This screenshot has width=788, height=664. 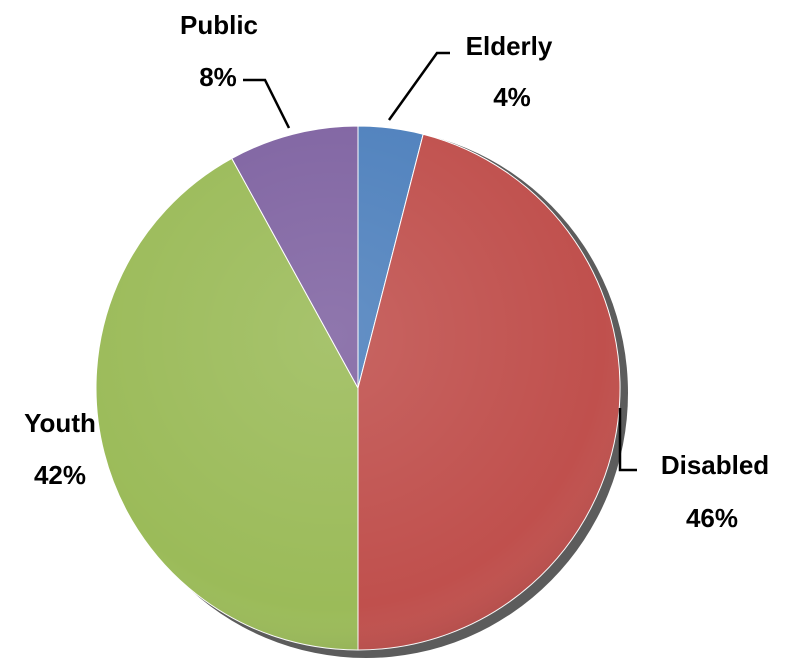 I want to click on slice-name-label-youth: Youth, so click(x=60, y=423).